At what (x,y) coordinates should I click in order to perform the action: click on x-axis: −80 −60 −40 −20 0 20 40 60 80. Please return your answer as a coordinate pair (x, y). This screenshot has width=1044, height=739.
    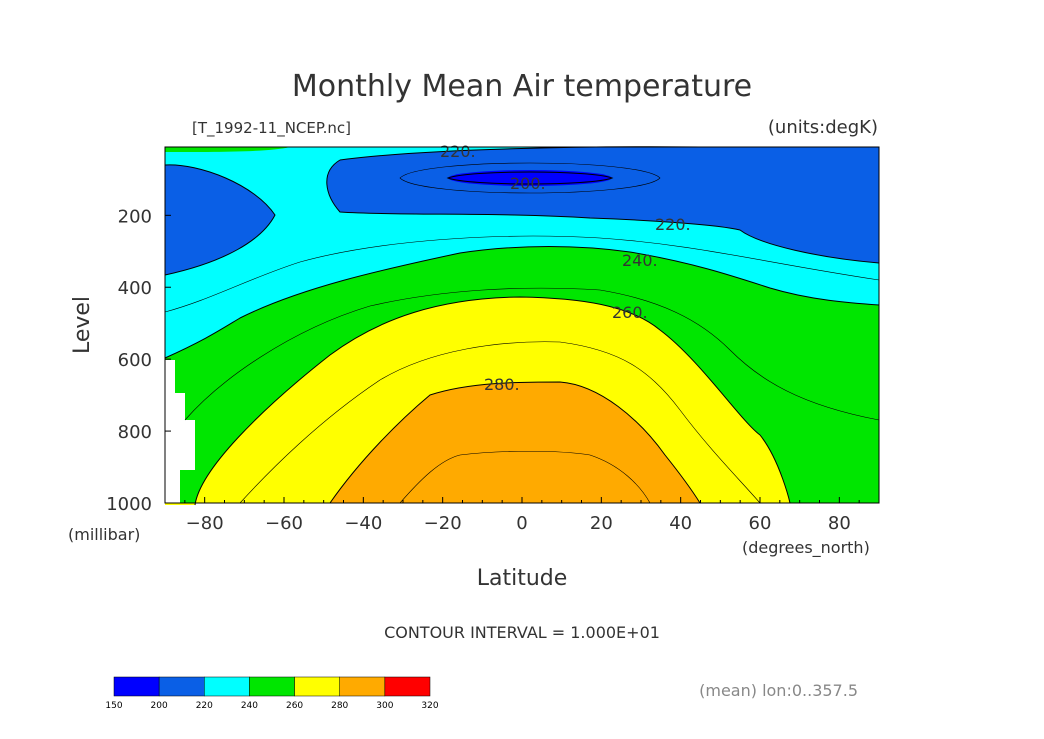
    Looking at the image, I should click on (522, 515).